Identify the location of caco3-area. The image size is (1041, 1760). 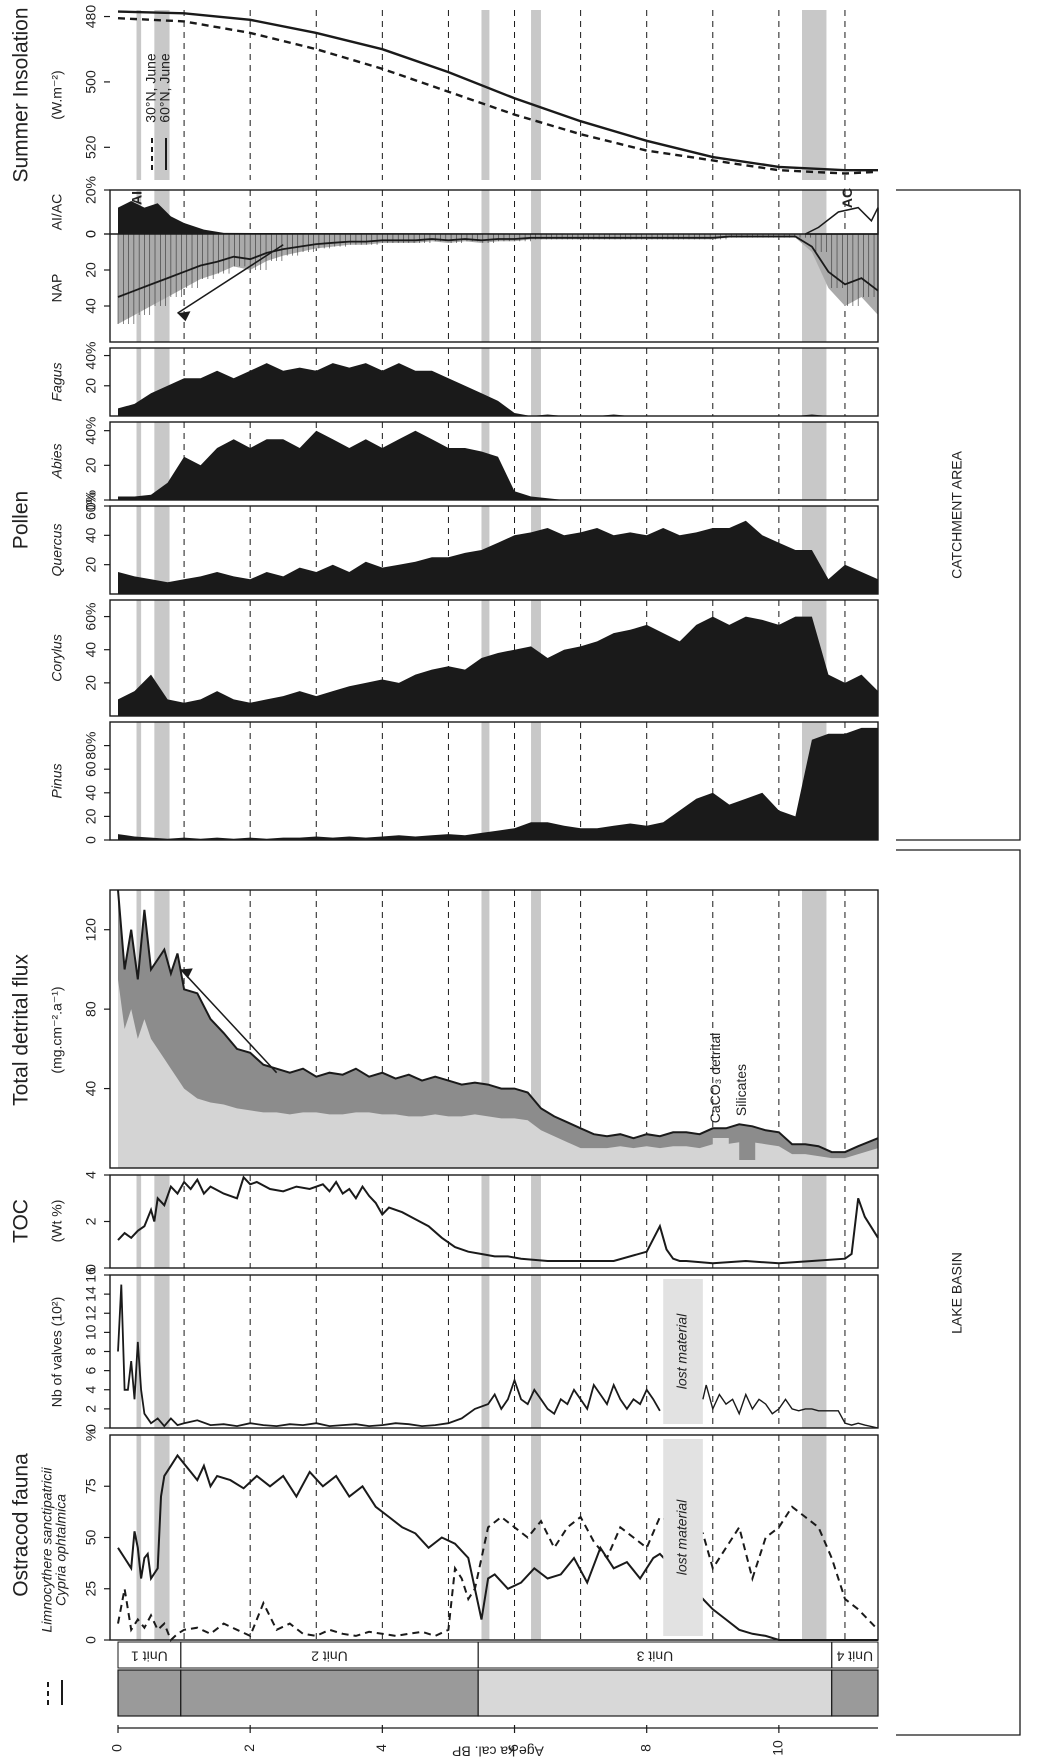
(498, 1073).